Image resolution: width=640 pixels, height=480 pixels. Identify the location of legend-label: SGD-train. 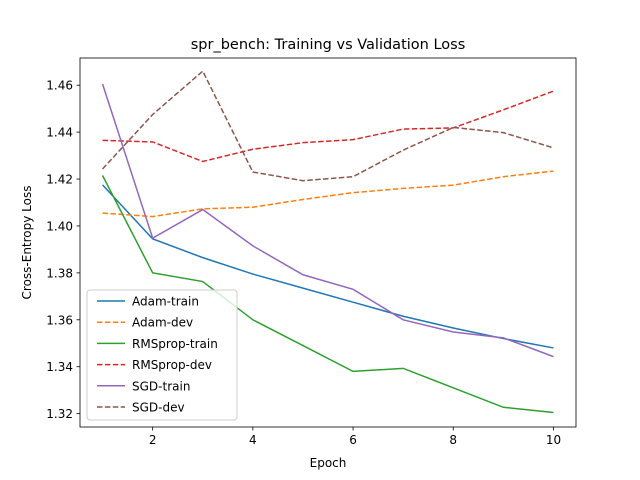
(161, 386).